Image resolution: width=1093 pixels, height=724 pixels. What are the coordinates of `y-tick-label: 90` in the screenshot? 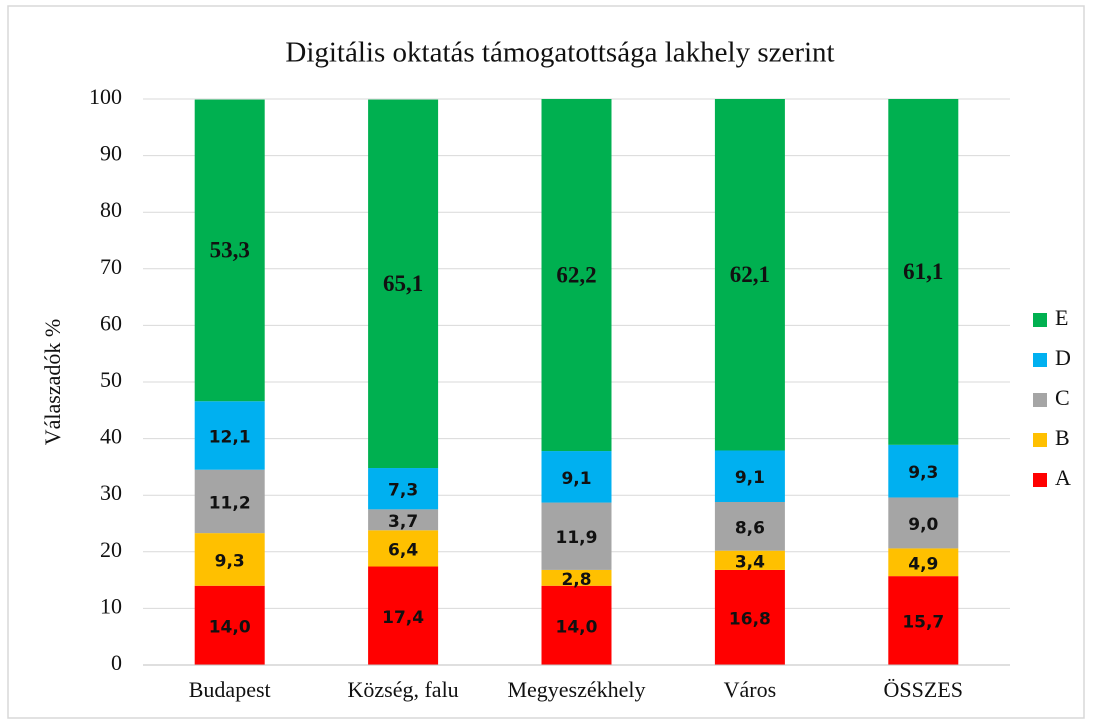 It's located at (111, 153).